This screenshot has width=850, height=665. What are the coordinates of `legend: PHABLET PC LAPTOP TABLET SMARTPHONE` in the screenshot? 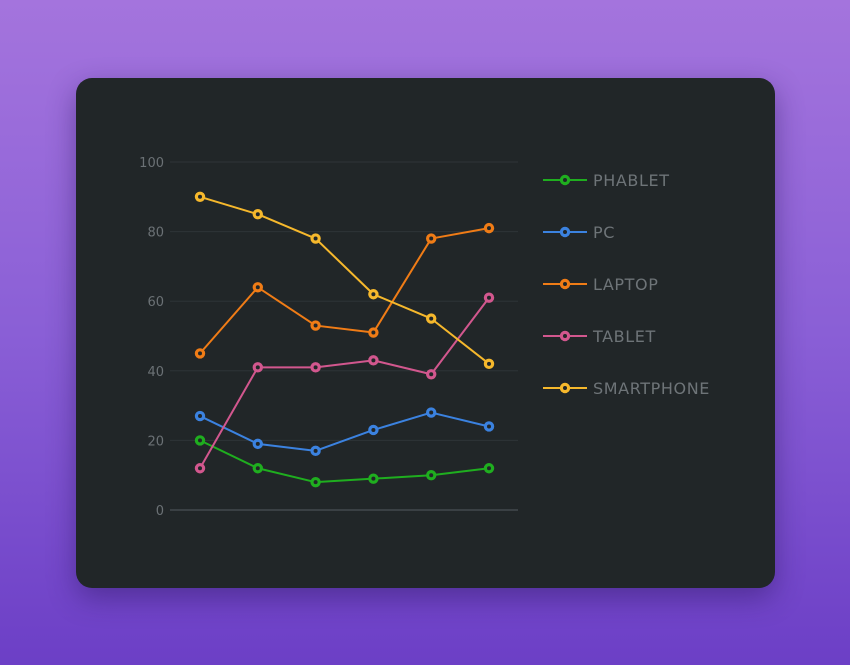 It's located at (626, 284).